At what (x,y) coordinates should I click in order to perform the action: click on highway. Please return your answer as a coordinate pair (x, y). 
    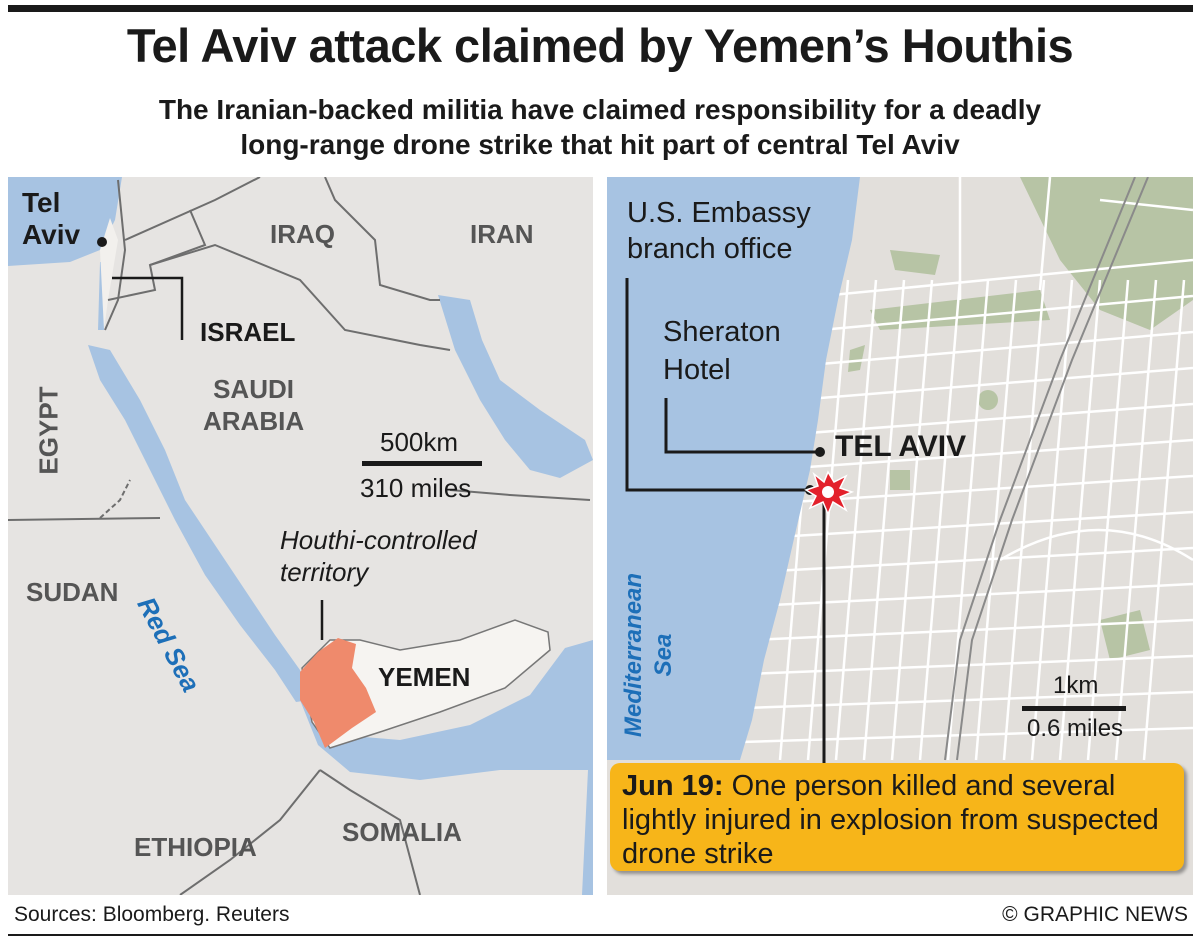
    Looking at the image, I should click on (1046, 469).